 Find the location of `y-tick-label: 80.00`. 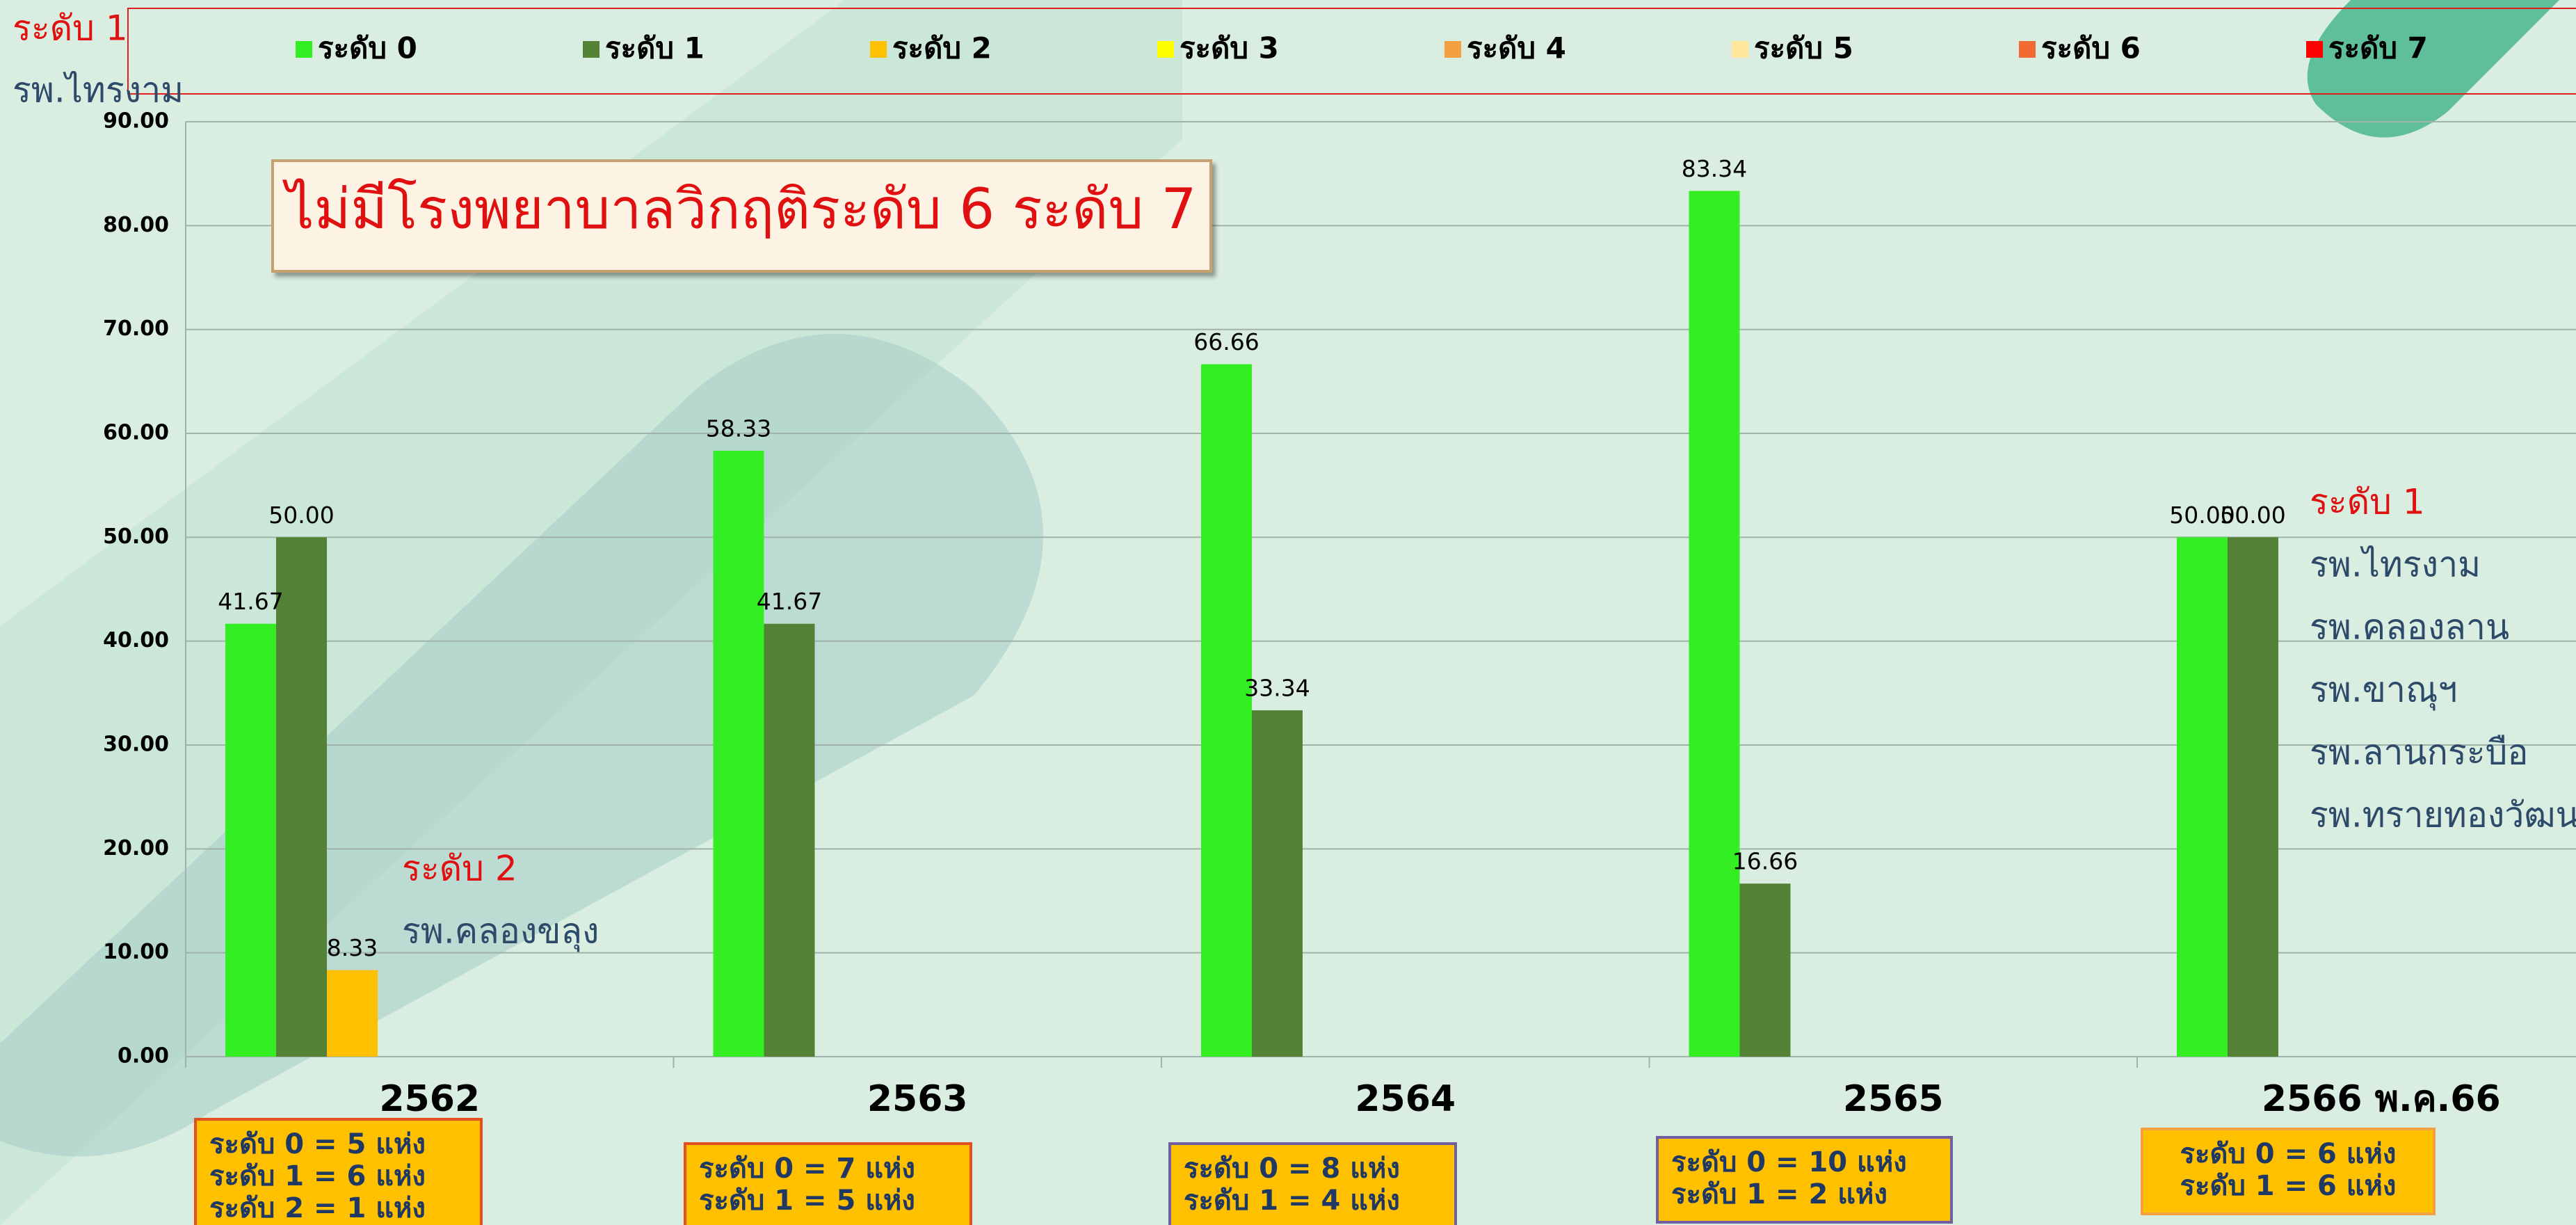

y-tick-label: 80.00 is located at coordinates (136, 225).